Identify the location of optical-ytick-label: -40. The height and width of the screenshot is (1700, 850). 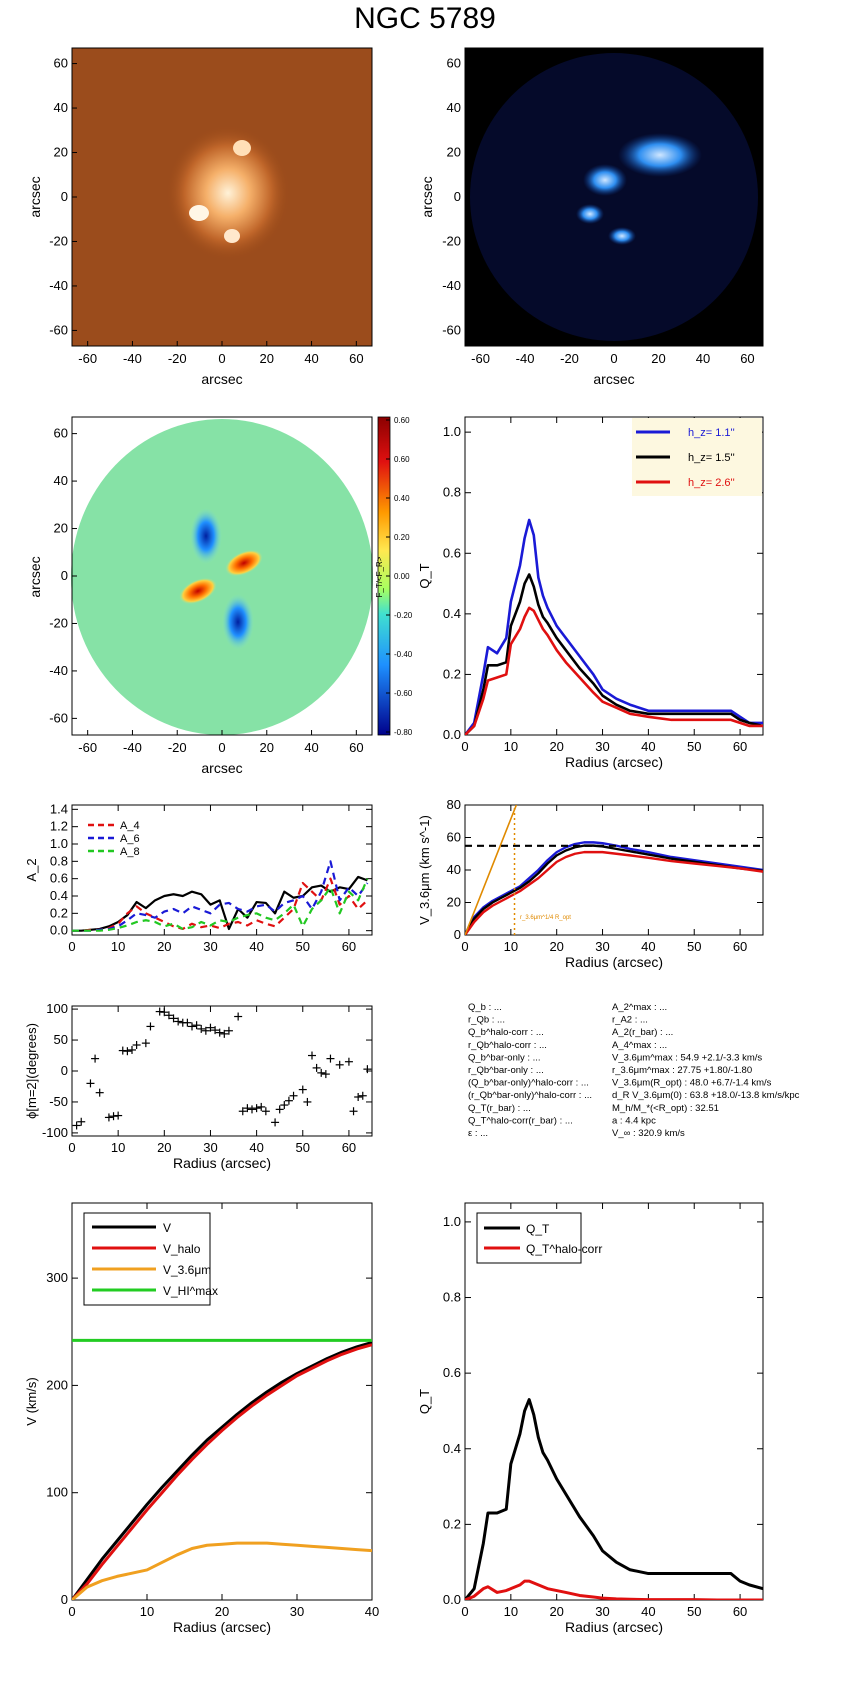
(58, 285).